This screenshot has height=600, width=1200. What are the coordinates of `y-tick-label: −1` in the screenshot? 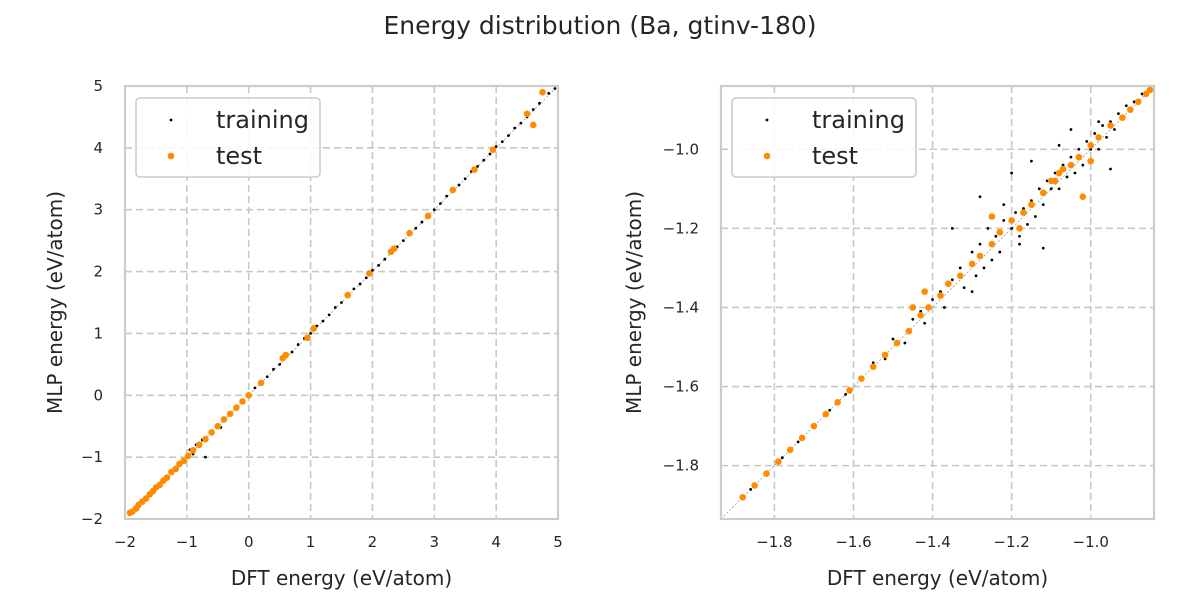 It's located at (92, 457).